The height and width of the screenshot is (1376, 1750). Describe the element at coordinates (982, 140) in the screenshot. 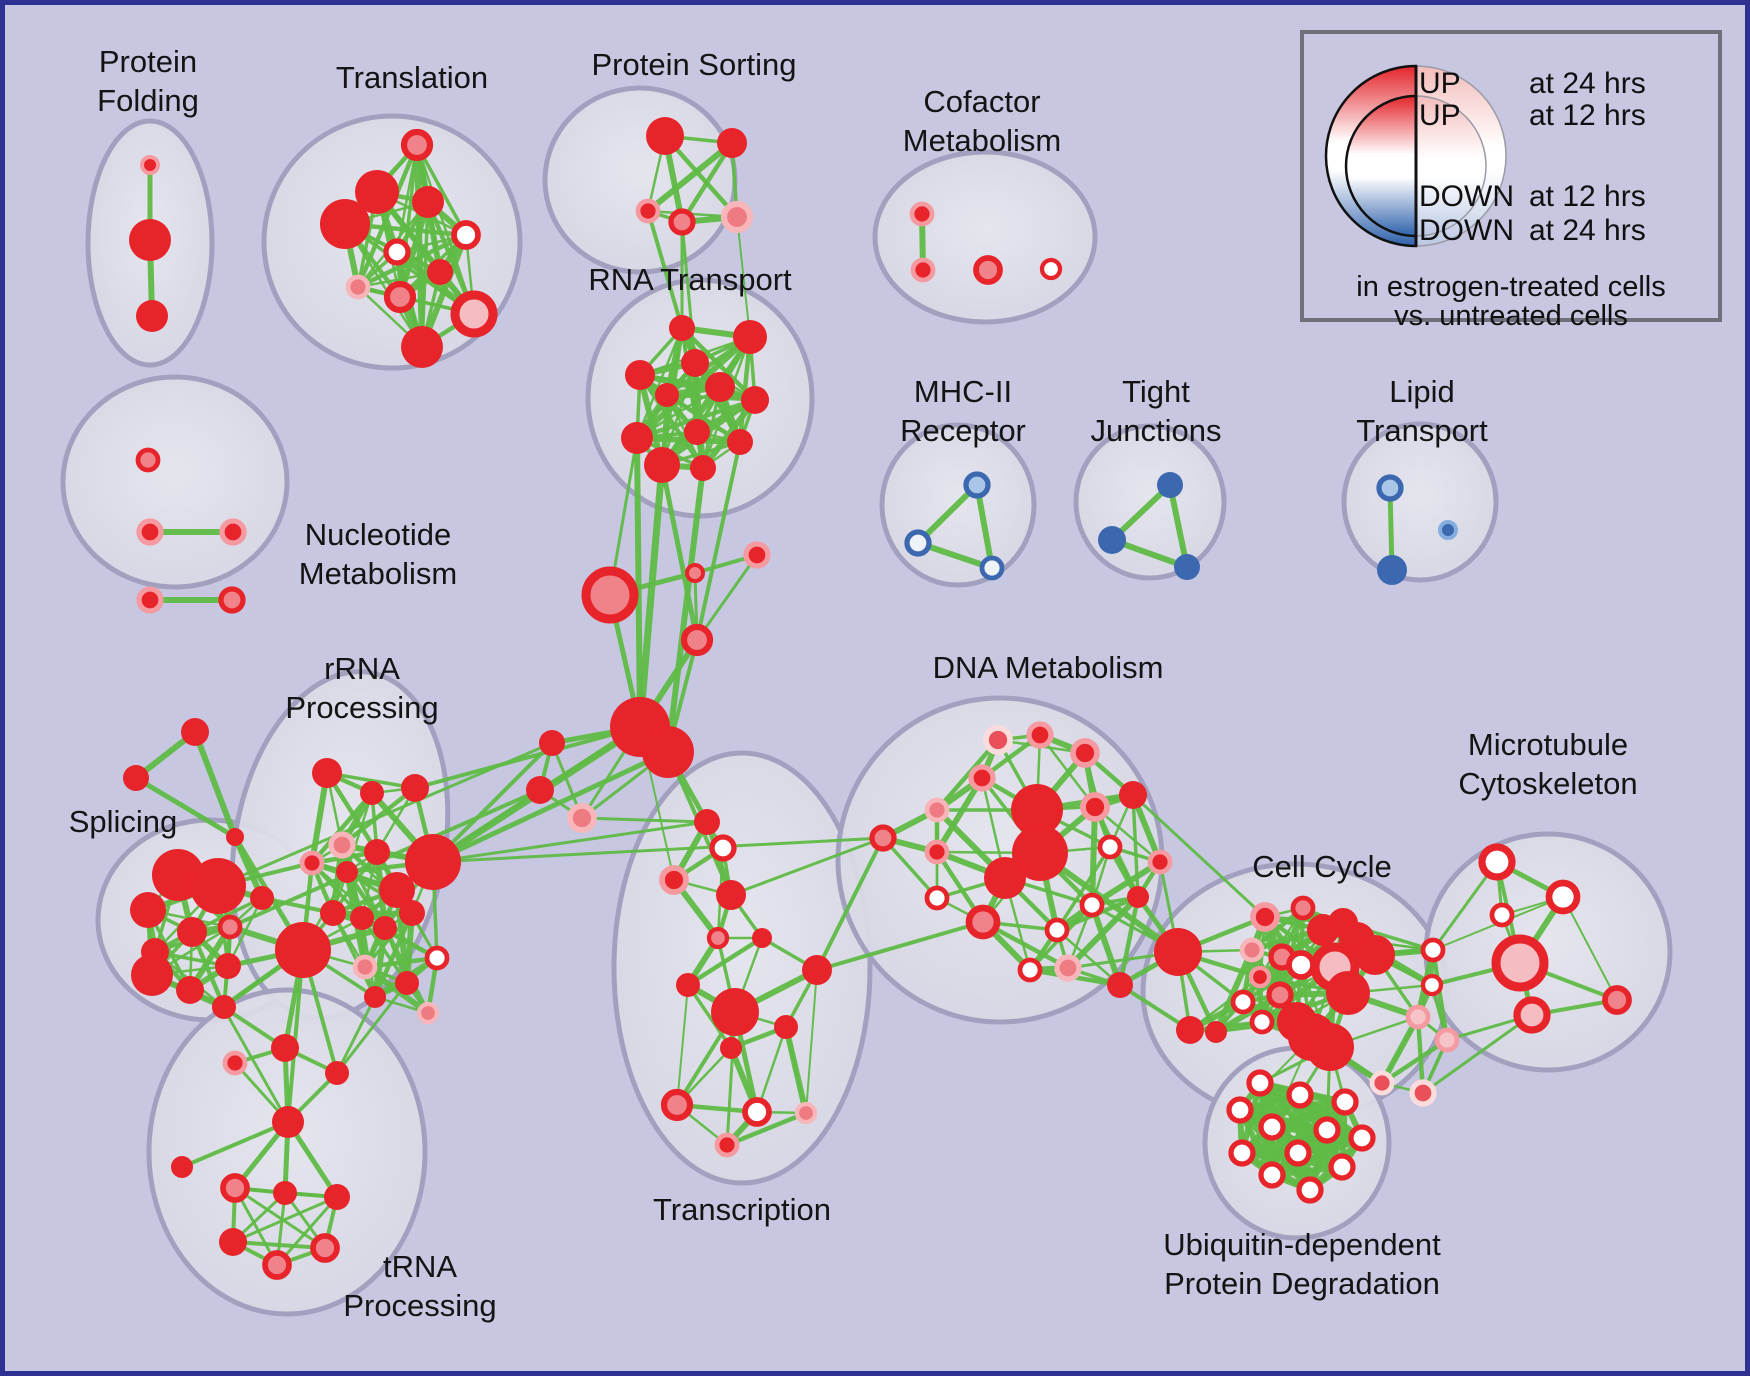

I see `cluster-label-cofactor-metabolism-line2: Metabolism` at that location.